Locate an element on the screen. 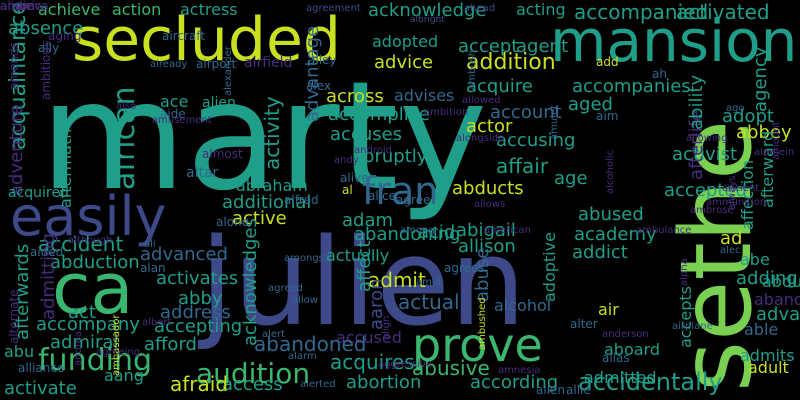 This screenshot has width=800, height=400. word: agreed is located at coordinates (286, 288).